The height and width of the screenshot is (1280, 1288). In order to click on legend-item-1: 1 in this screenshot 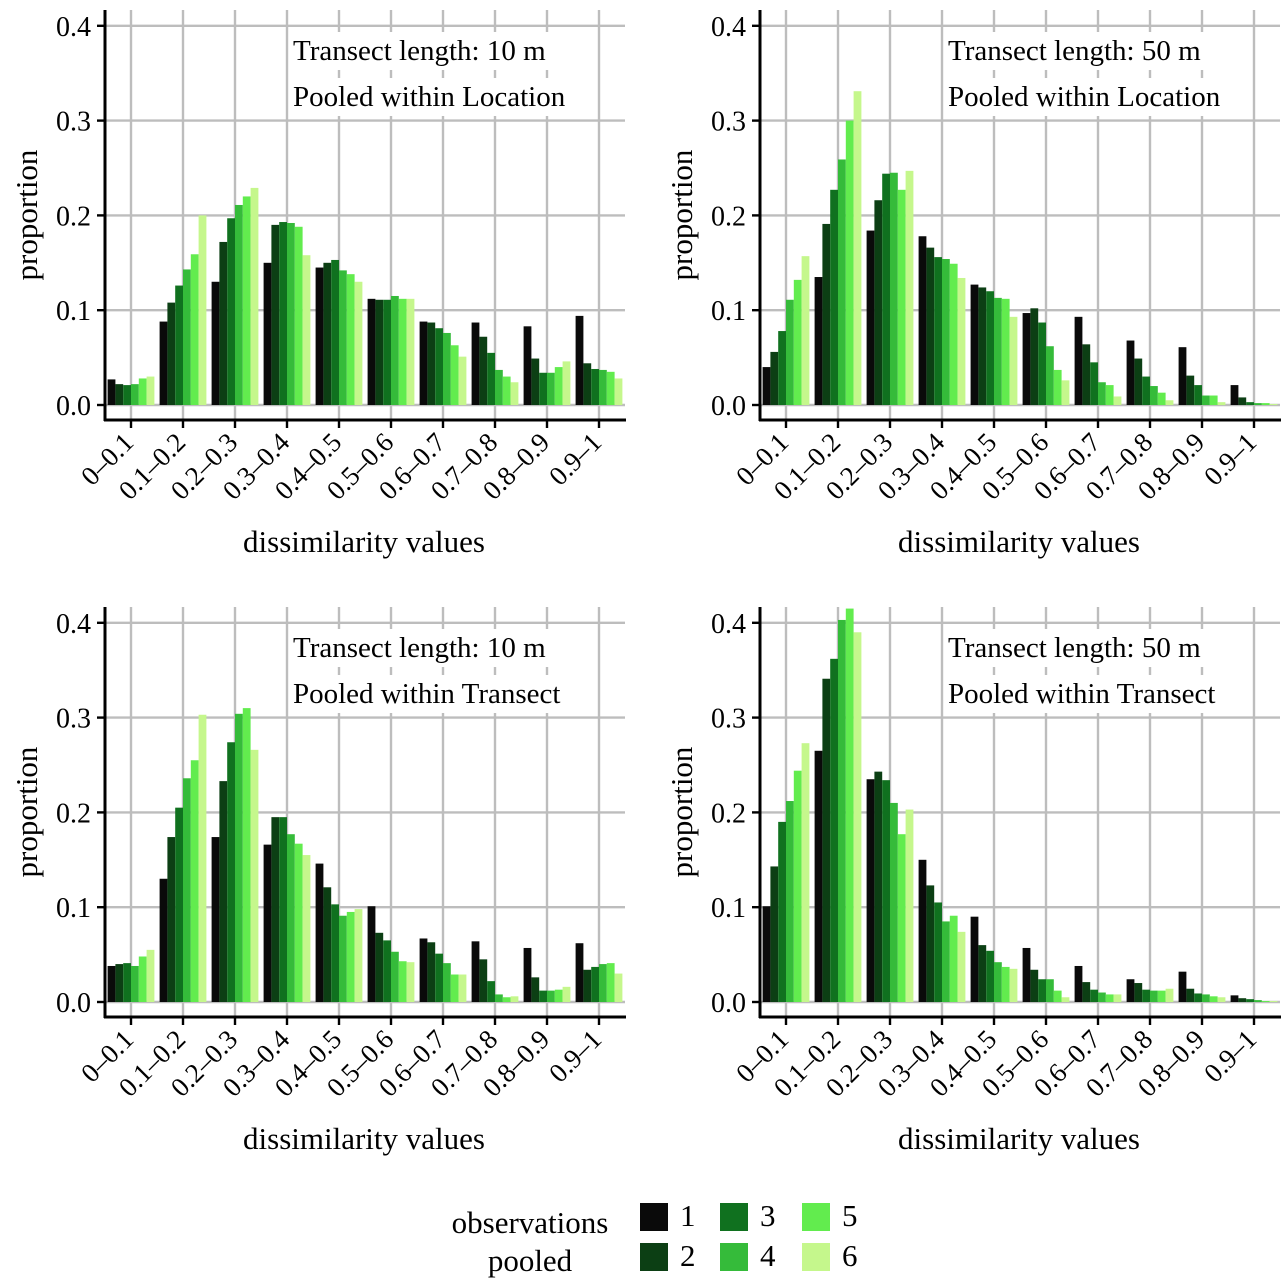, I will do `click(675, 1216)`.